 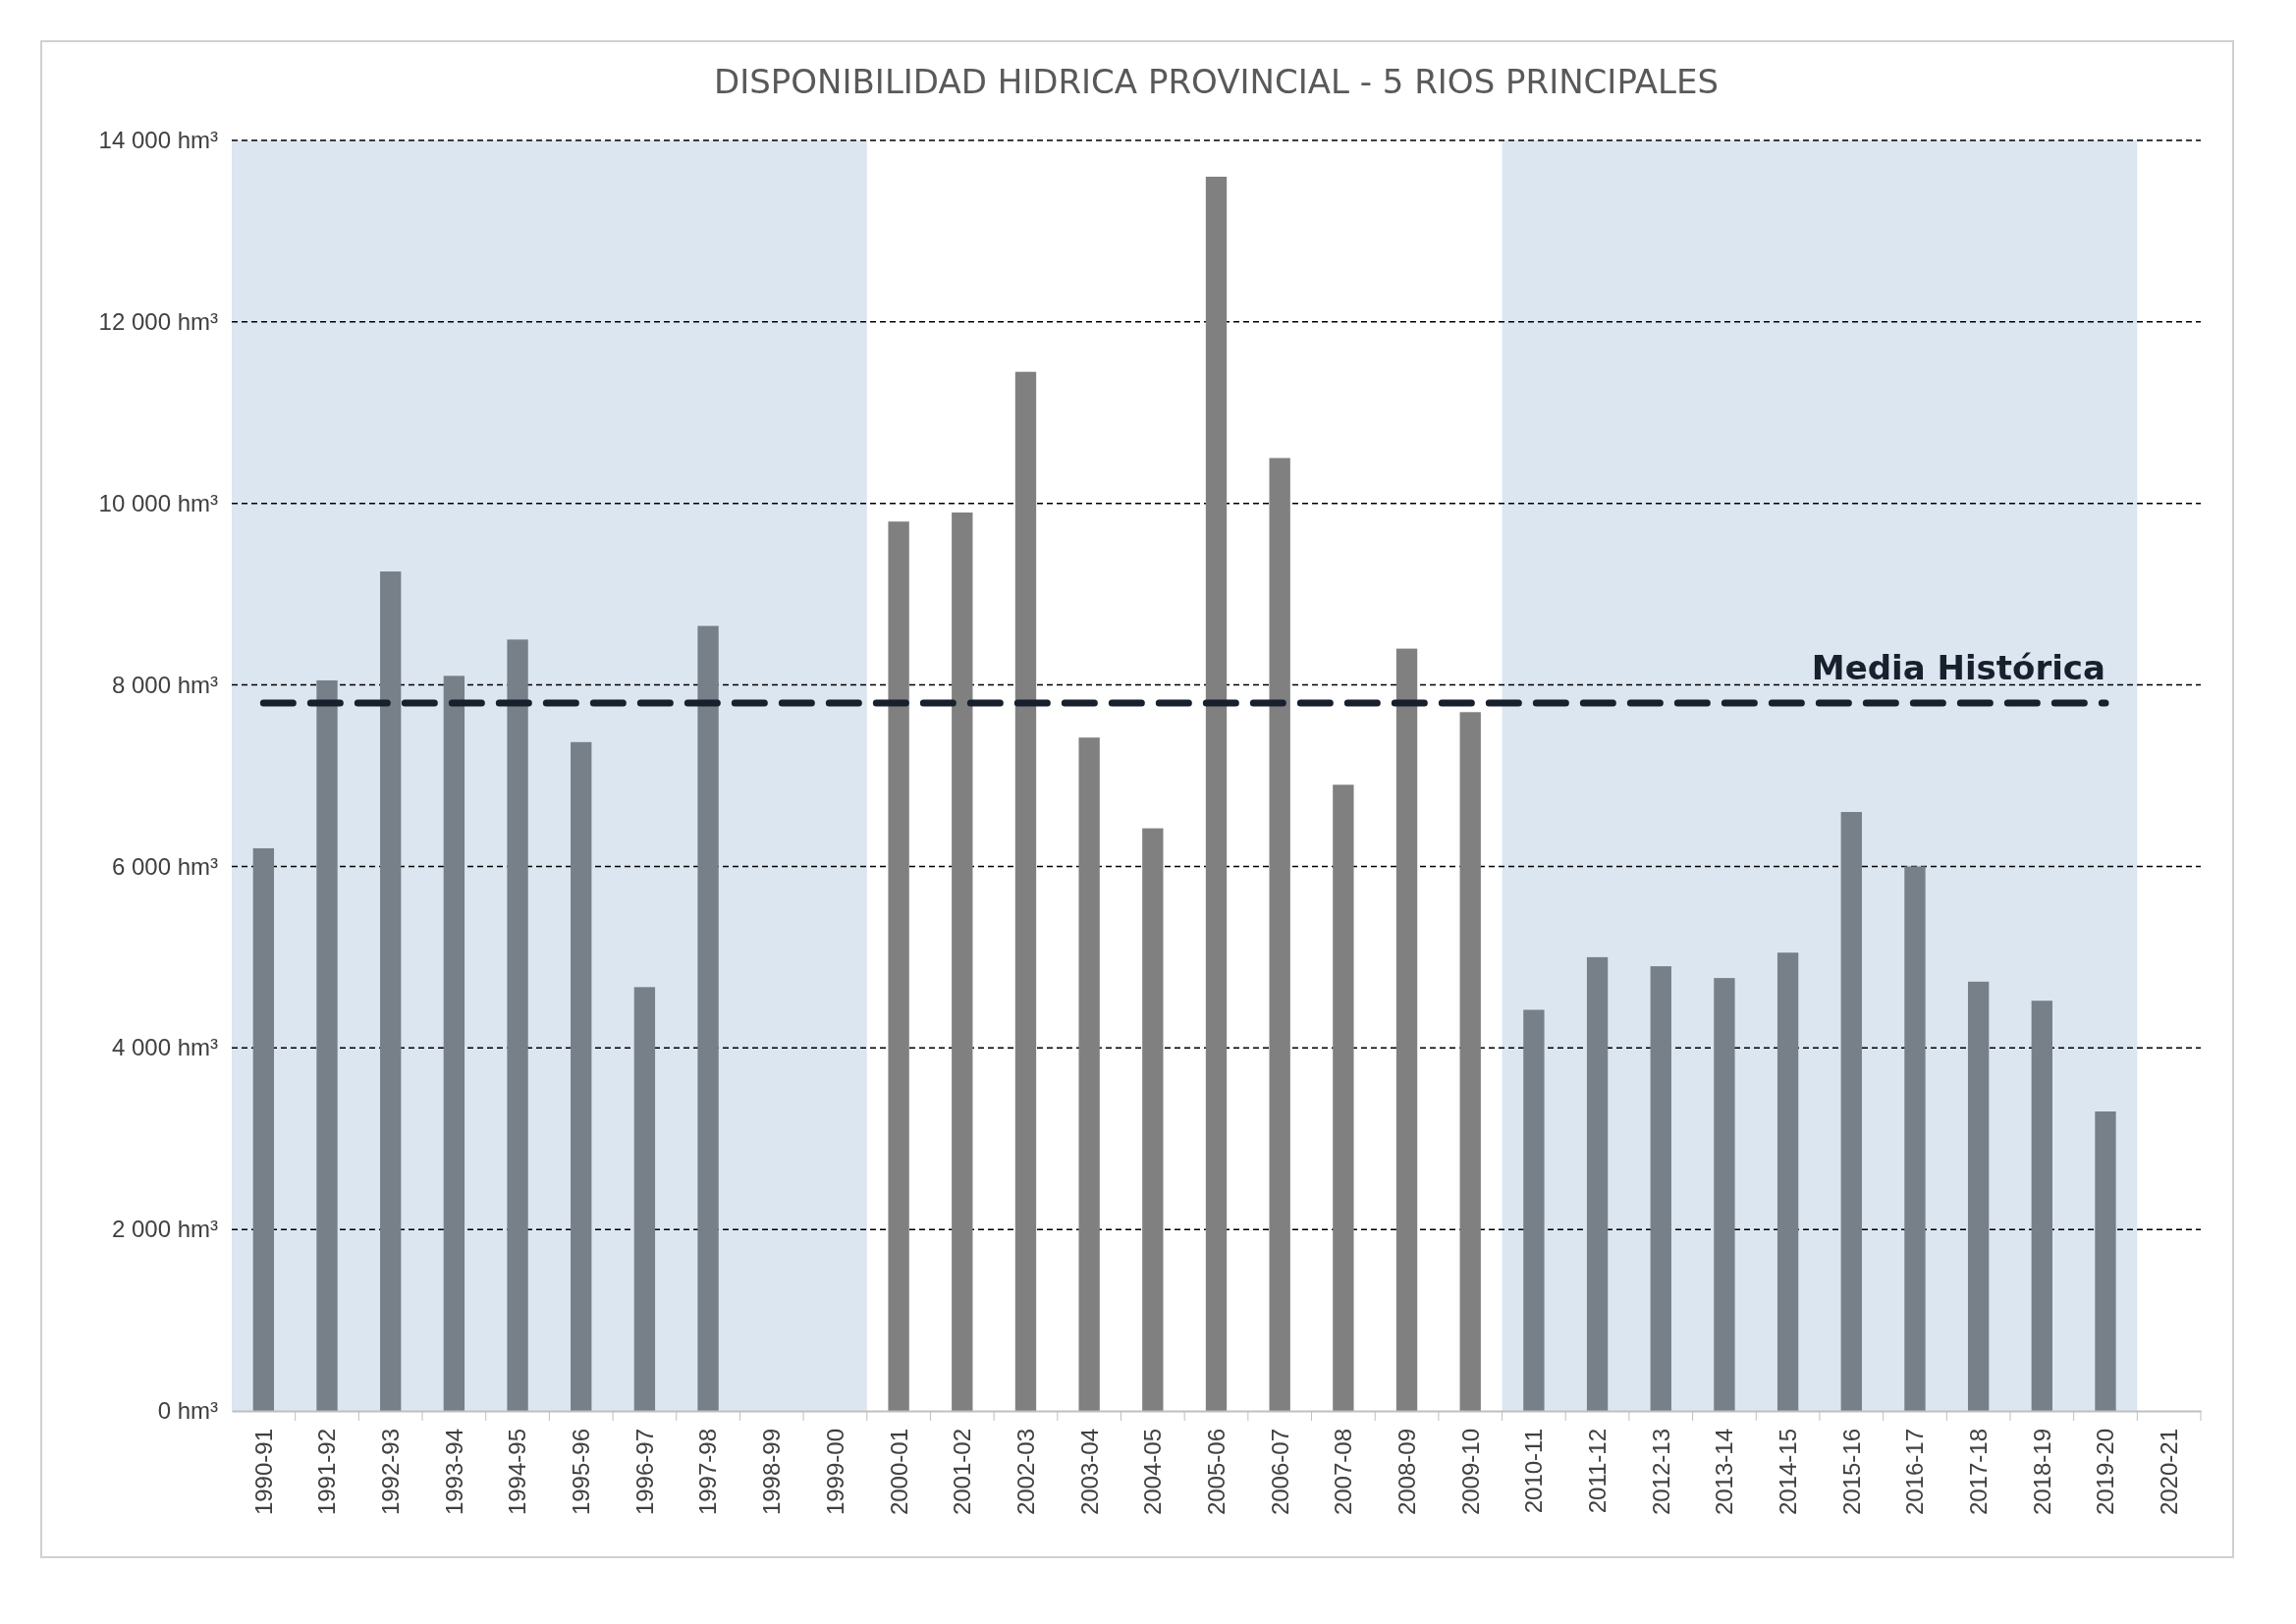 I want to click on y-tick-label: 0 hm³, so click(x=187, y=1411).